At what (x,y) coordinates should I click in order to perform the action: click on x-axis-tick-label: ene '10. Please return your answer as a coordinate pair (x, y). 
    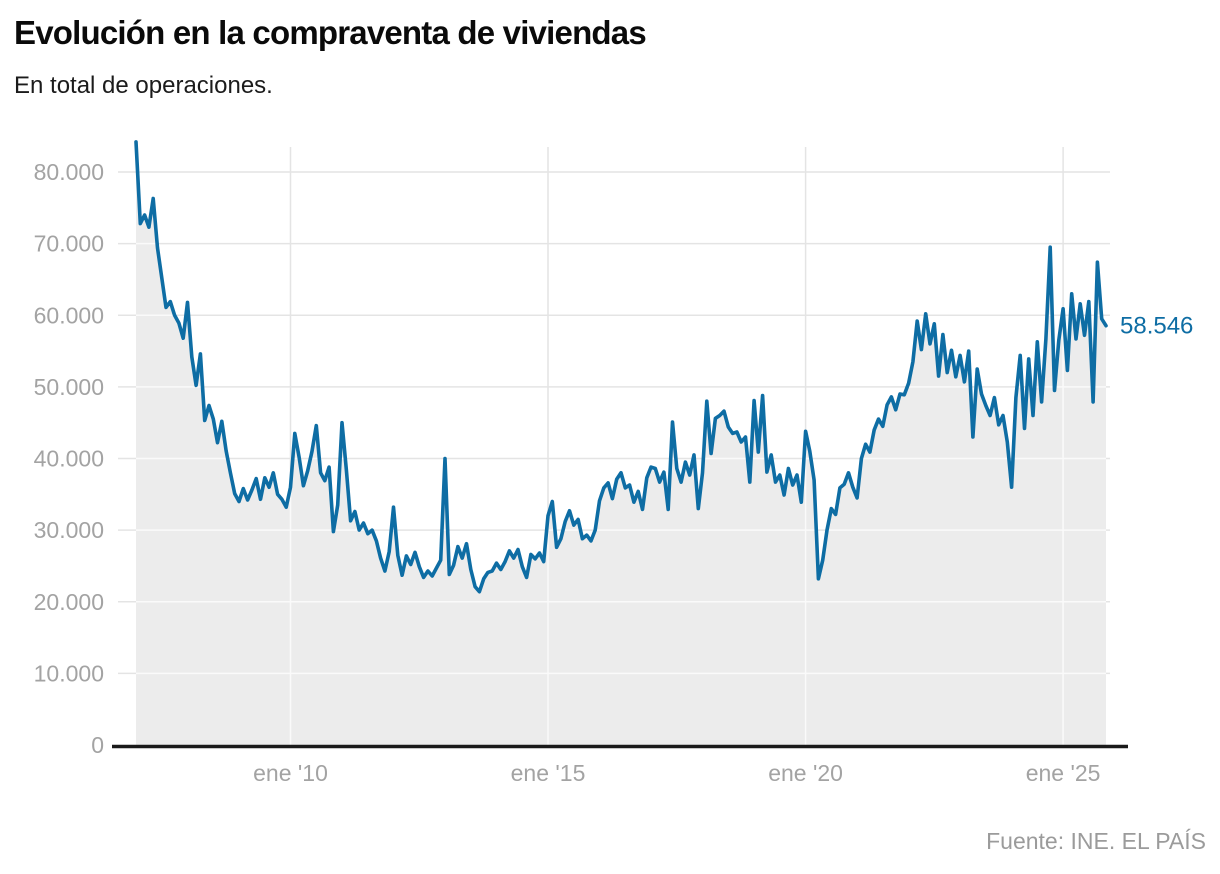
    Looking at the image, I should click on (290, 773).